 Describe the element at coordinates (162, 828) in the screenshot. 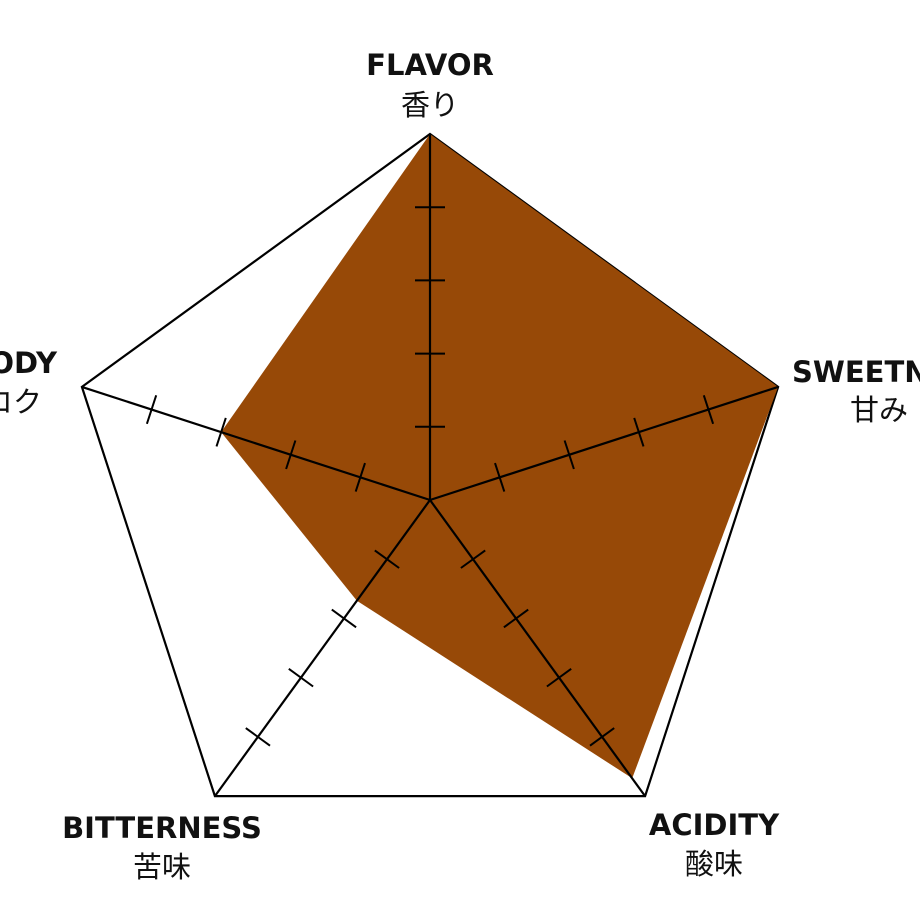

I see `axis-label-bitterness: BITTERNESS` at that location.